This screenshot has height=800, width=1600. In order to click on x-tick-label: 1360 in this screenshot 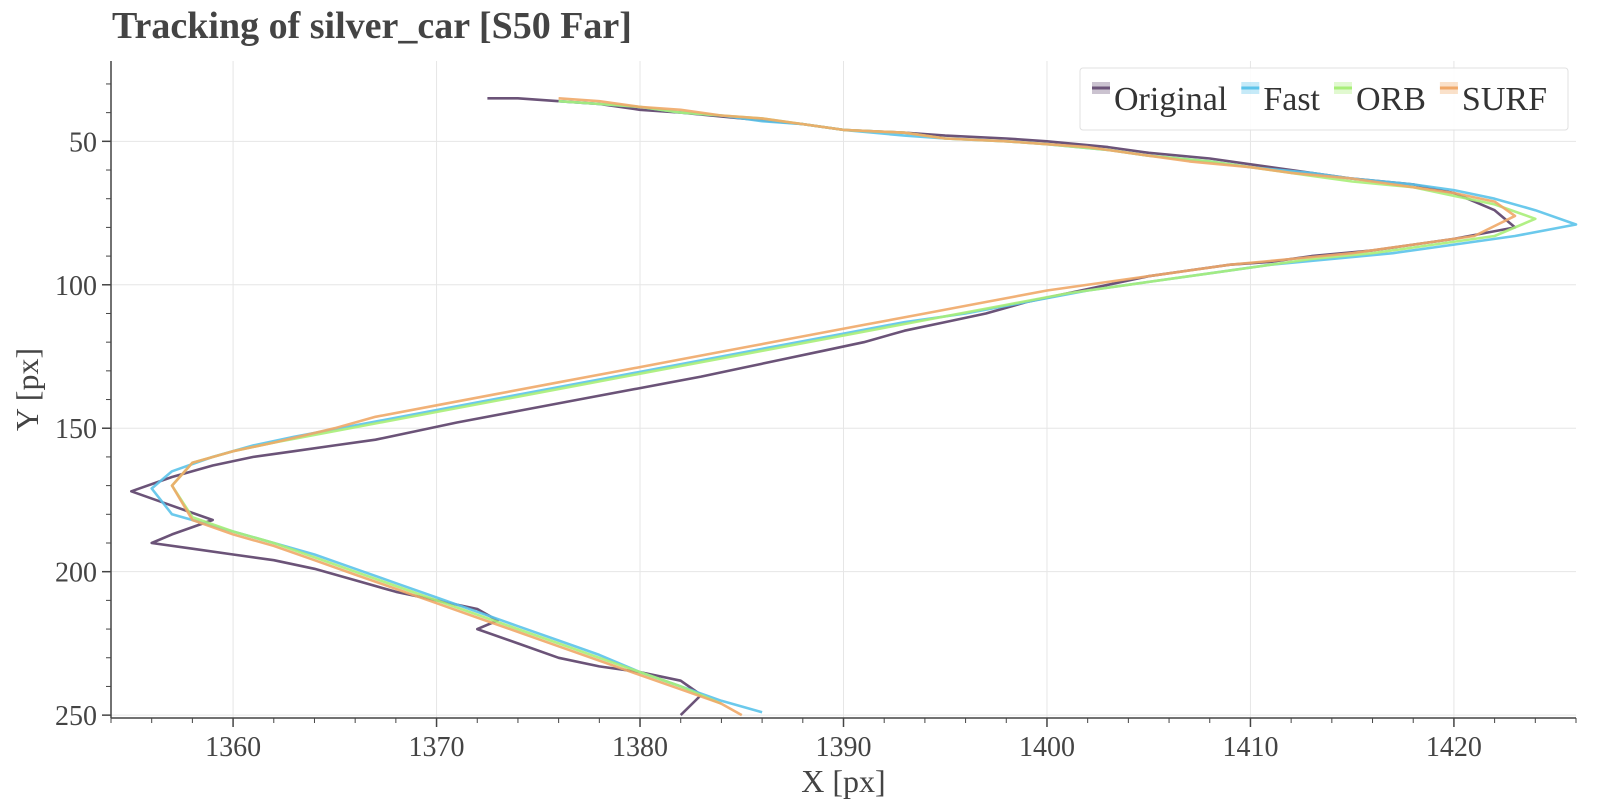, I will do `click(233, 747)`.